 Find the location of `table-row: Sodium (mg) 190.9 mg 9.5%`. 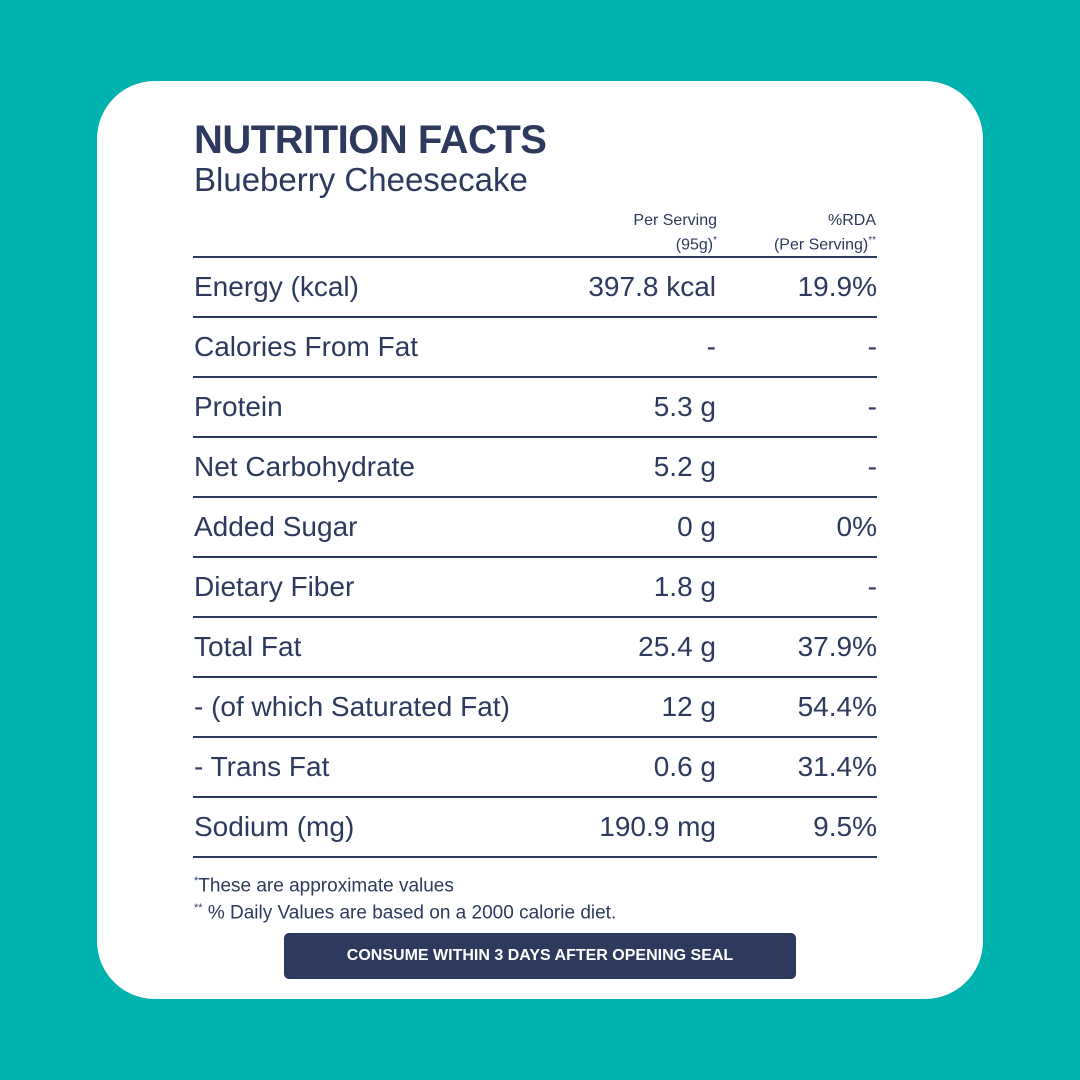

table-row: Sodium (mg) 190.9 mg 9.5% is located at coordinates (535, 827).